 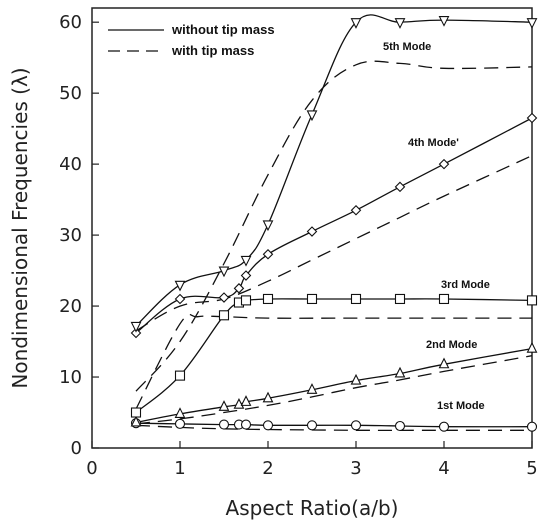 What do you see at coordinates (70, 93) in the screenshot?
I see `y-tick-label: 50` at bounding box center [70, 93].